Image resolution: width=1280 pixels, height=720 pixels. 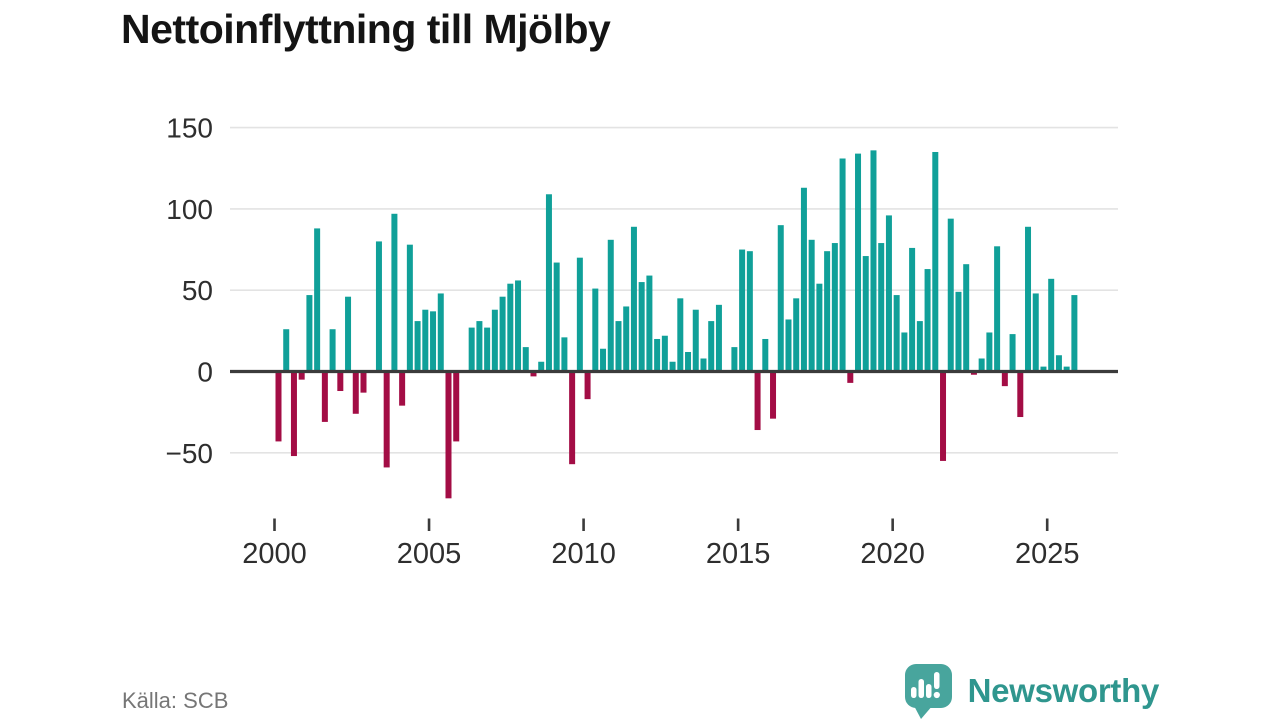 I want to click on newsworthy-branding: Newsworthy, so click(x=1031, y=691).